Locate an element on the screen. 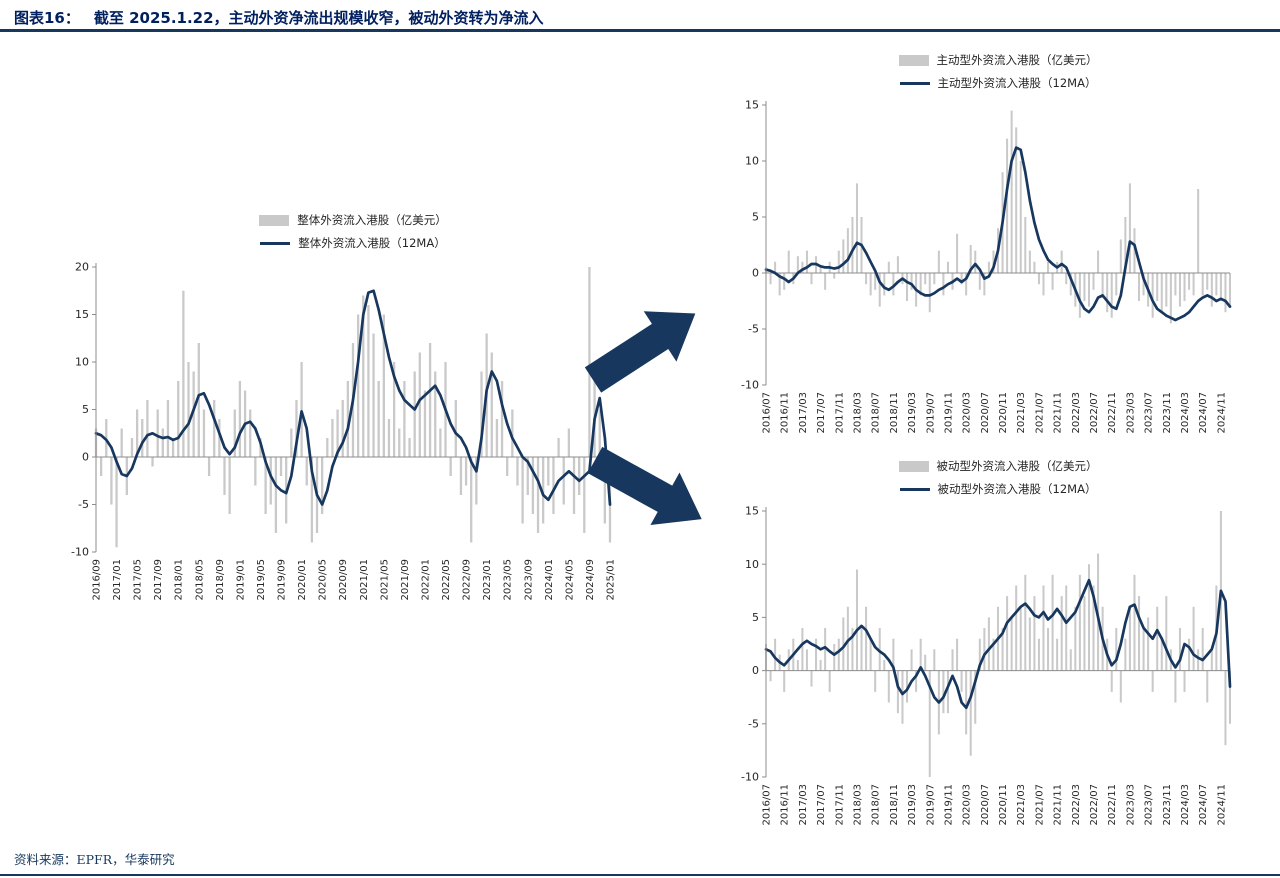 The width and height of the screenshot is (1280, 878). legend-label: 被动型外资流入港股（亿美元） is located at coordinates (1017, 466).